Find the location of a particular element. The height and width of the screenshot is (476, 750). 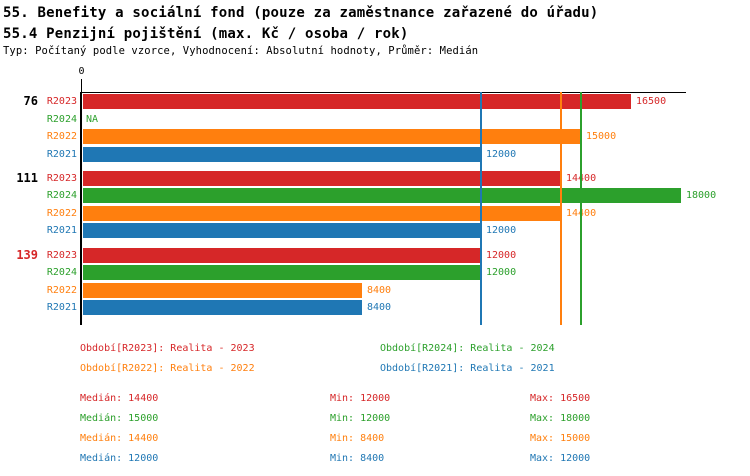

axis-origin-label: 0 is located at coordinates (81, 71).